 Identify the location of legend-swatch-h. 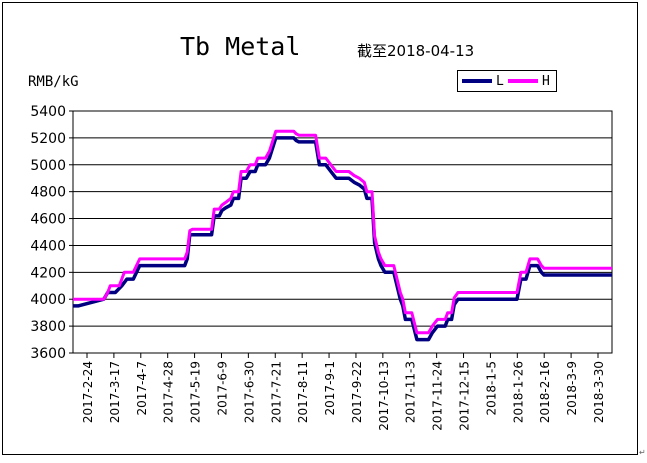
(523, 81).